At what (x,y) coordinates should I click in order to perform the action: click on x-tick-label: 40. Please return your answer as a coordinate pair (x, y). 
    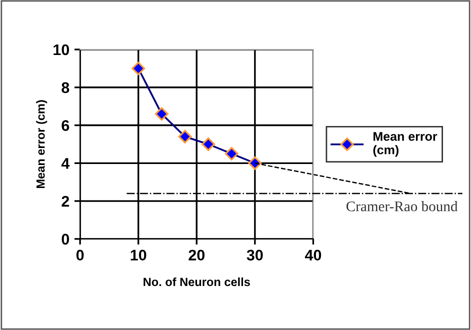
    Looking at the image, I should click on (313, 255).